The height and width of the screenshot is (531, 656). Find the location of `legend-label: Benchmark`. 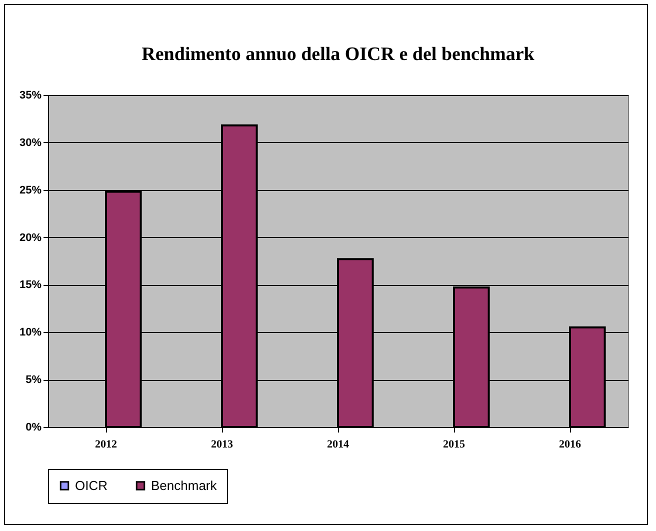

legend-label: Benchmark is located at coordinates (184, 485).